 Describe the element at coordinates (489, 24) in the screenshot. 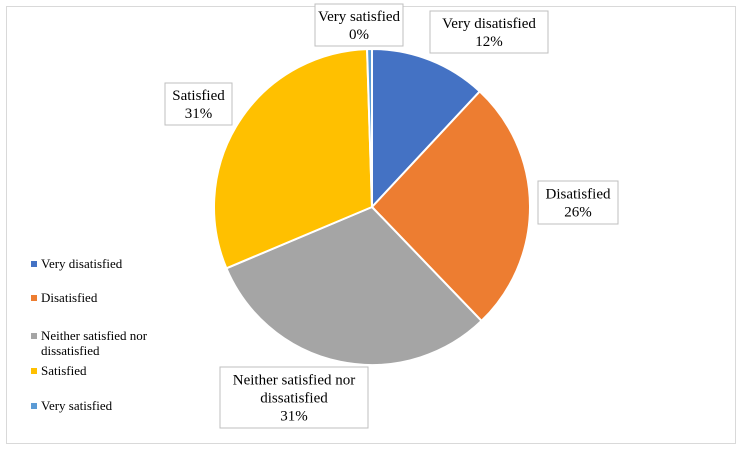

I see `data-label-text: Very disatisfied` at that location.